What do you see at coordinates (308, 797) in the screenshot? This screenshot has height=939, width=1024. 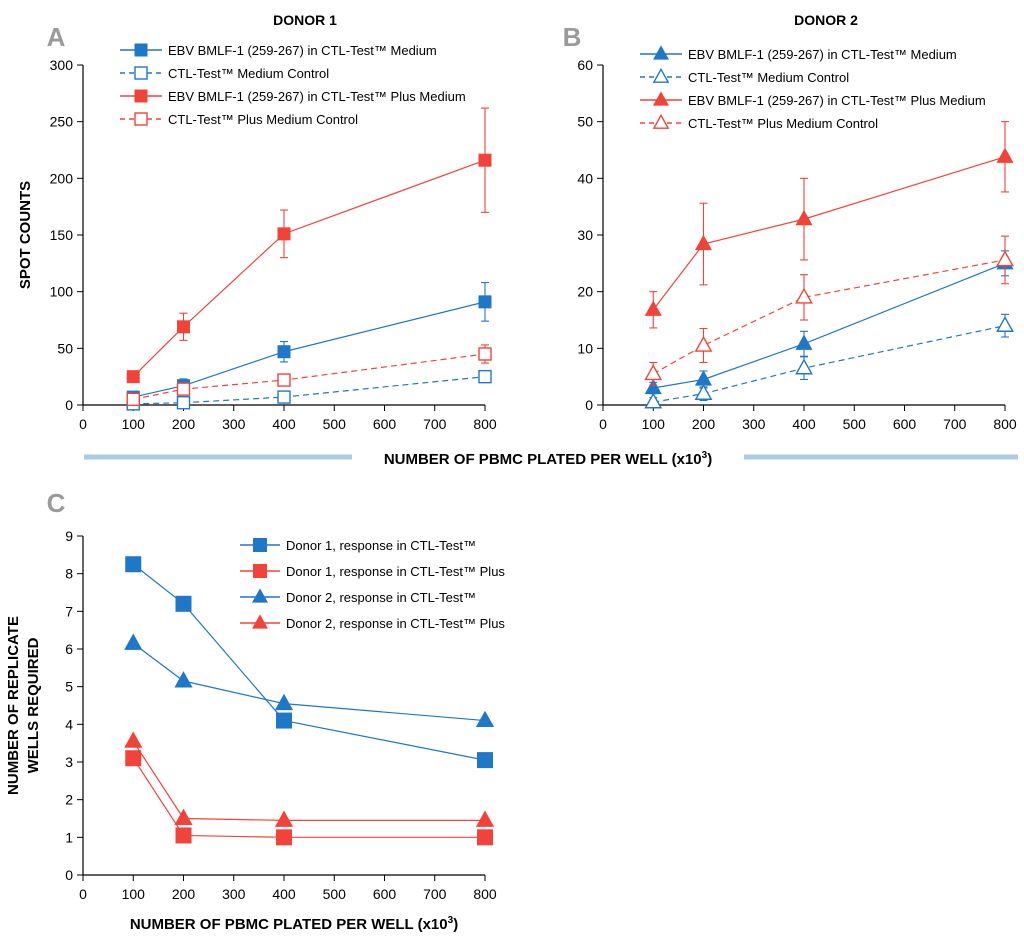 I see `panel-c-series-2-line` at bounding box center [308, 797].